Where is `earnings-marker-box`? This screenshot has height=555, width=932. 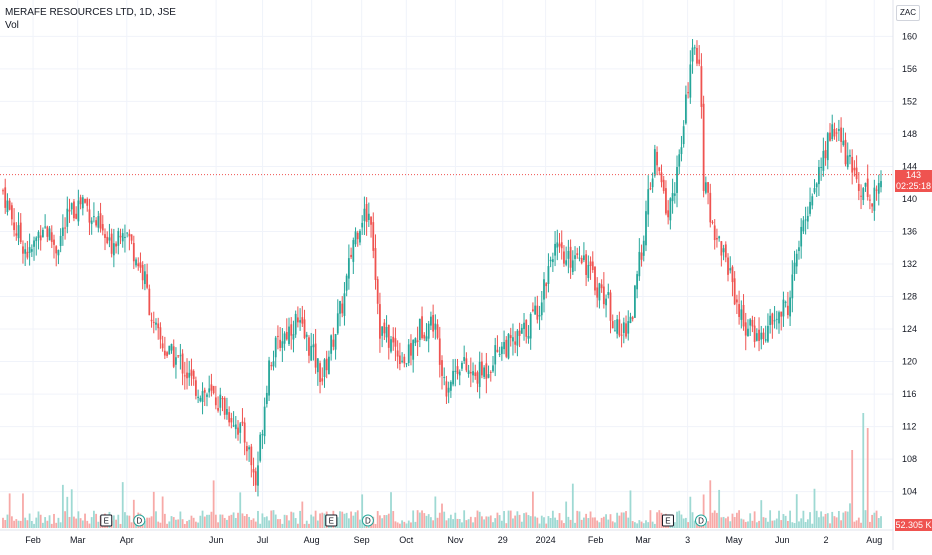
earnings-marker-box is located at coordinates (106, 520).